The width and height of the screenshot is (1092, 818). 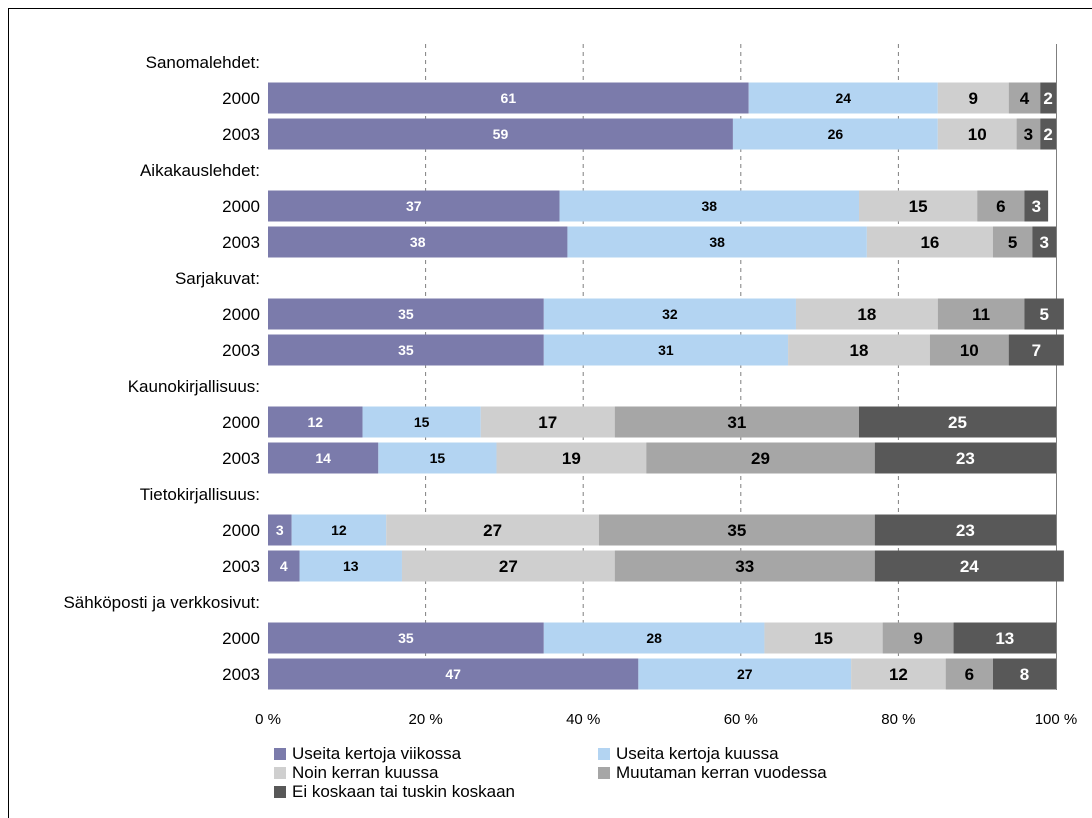 I want to click on category-label: Sähköposti ja verkkosivut:, so click(x=161, y=602).